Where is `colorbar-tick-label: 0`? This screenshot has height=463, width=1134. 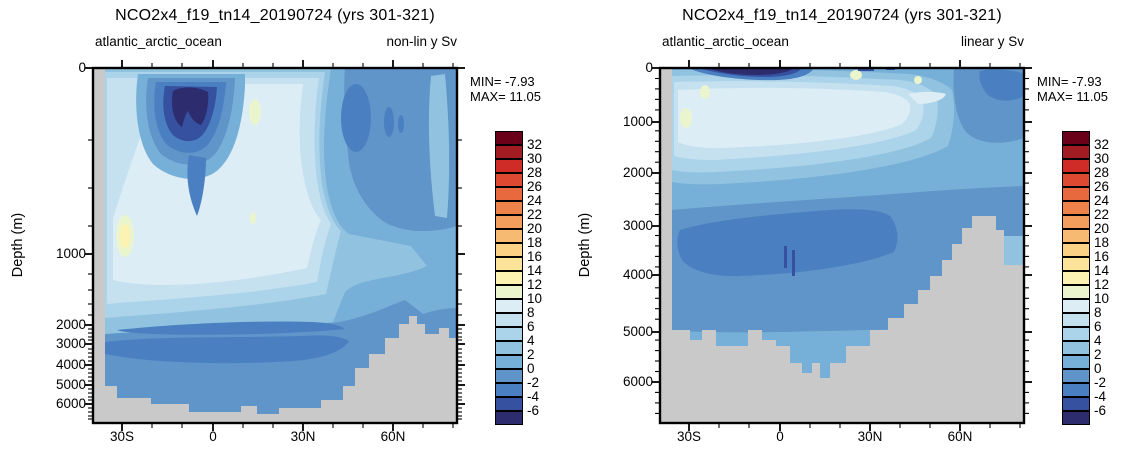 colorbar-tick-label: 0 is located at coordinates (531, 368).